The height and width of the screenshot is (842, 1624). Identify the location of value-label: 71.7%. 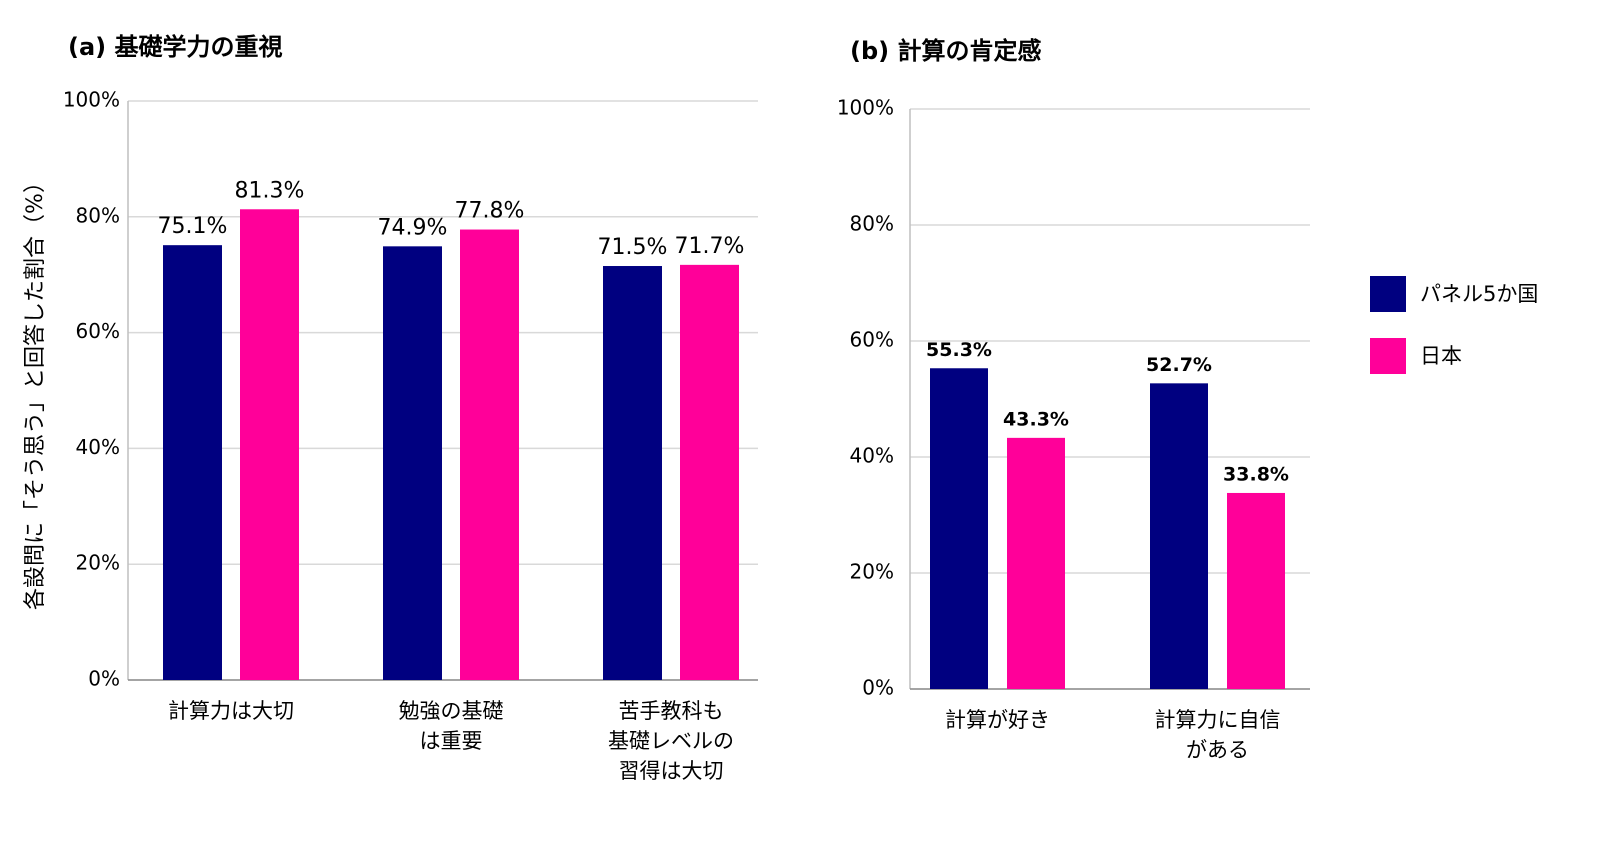
(710, 246).